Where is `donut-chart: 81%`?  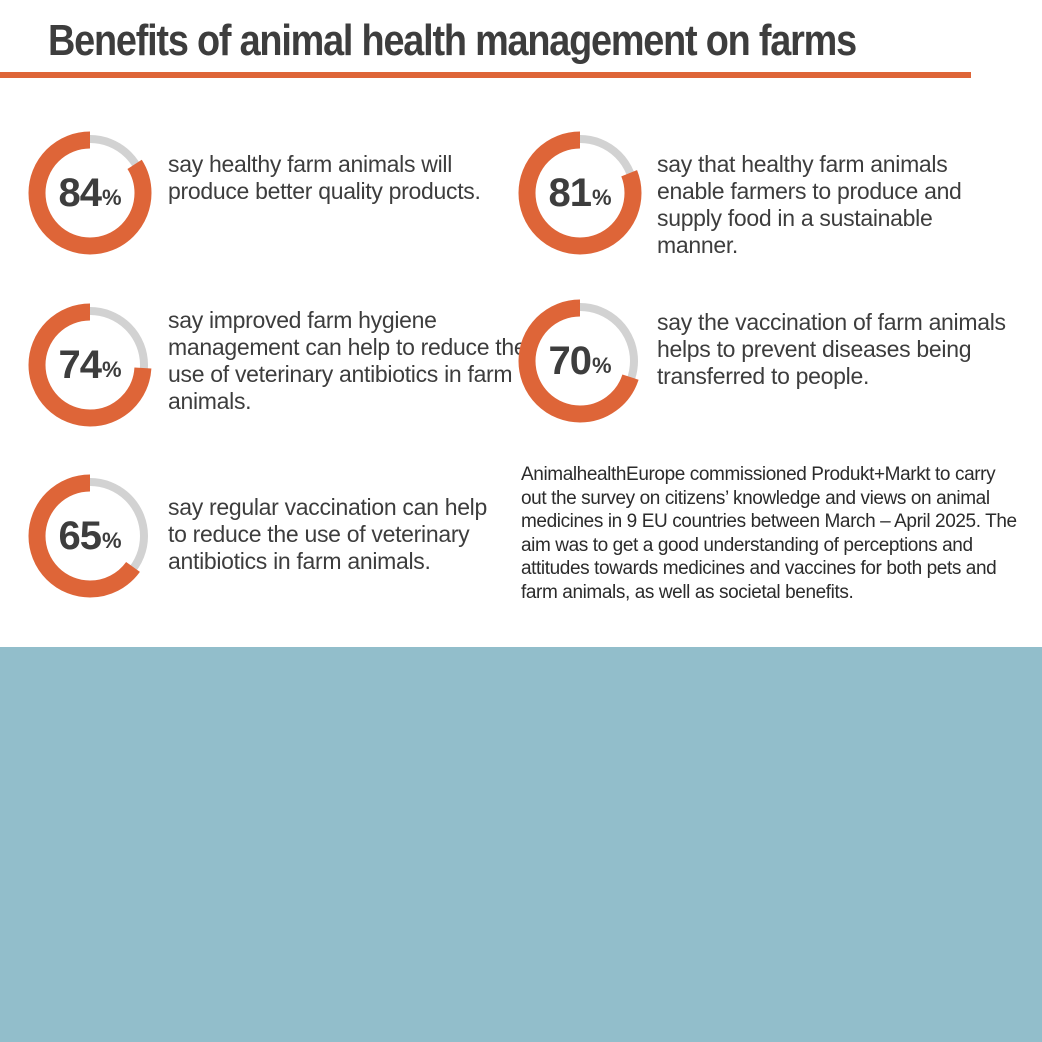
donut-chart: 81% is located at coordinates (580, 193).